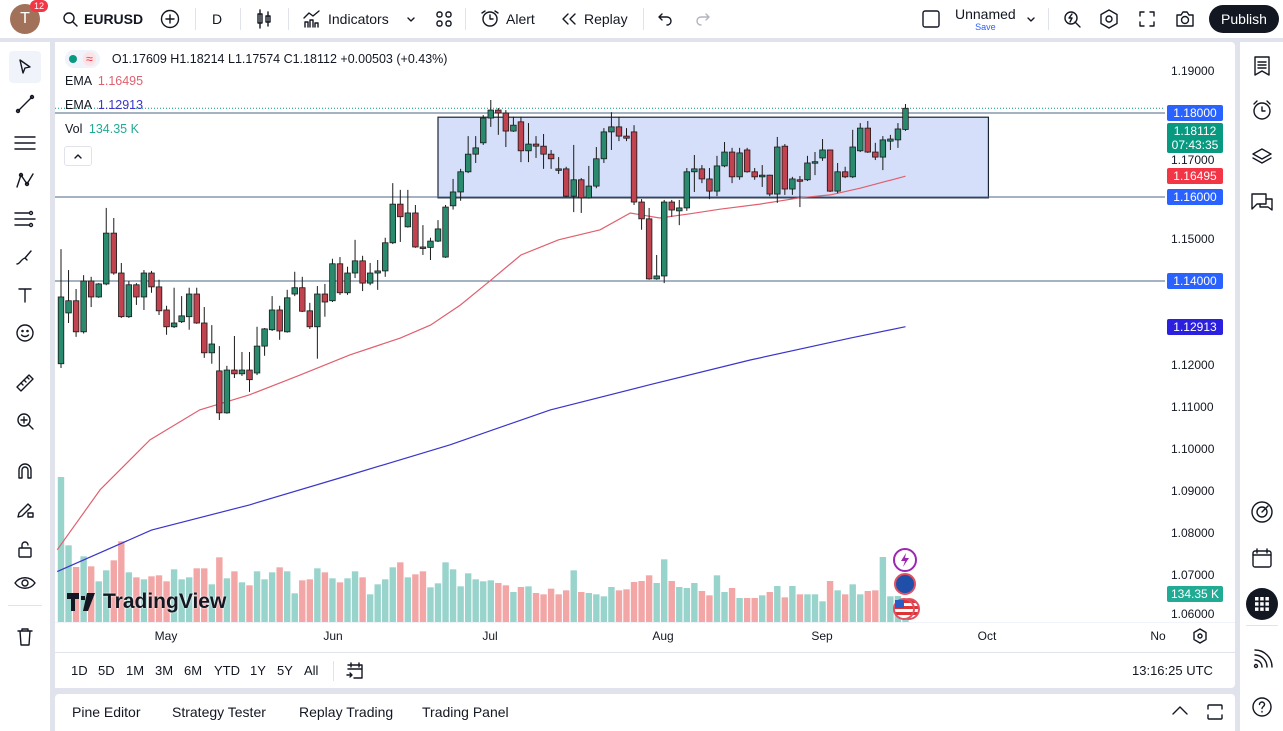  I want to click on pattern-tool, so click(25, 181).